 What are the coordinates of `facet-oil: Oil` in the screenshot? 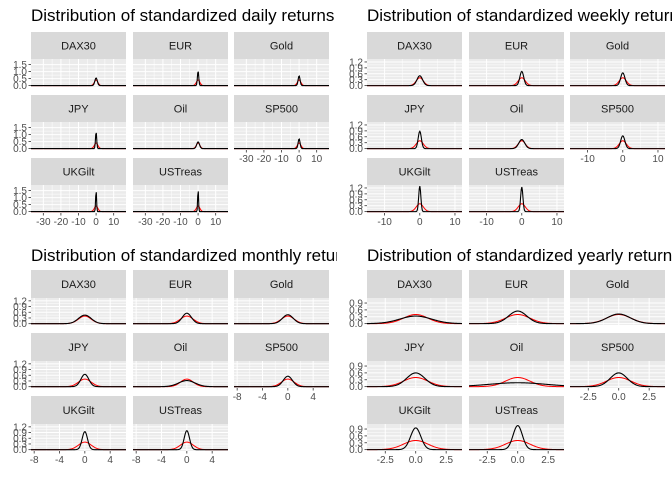 It's located at (180, 122).